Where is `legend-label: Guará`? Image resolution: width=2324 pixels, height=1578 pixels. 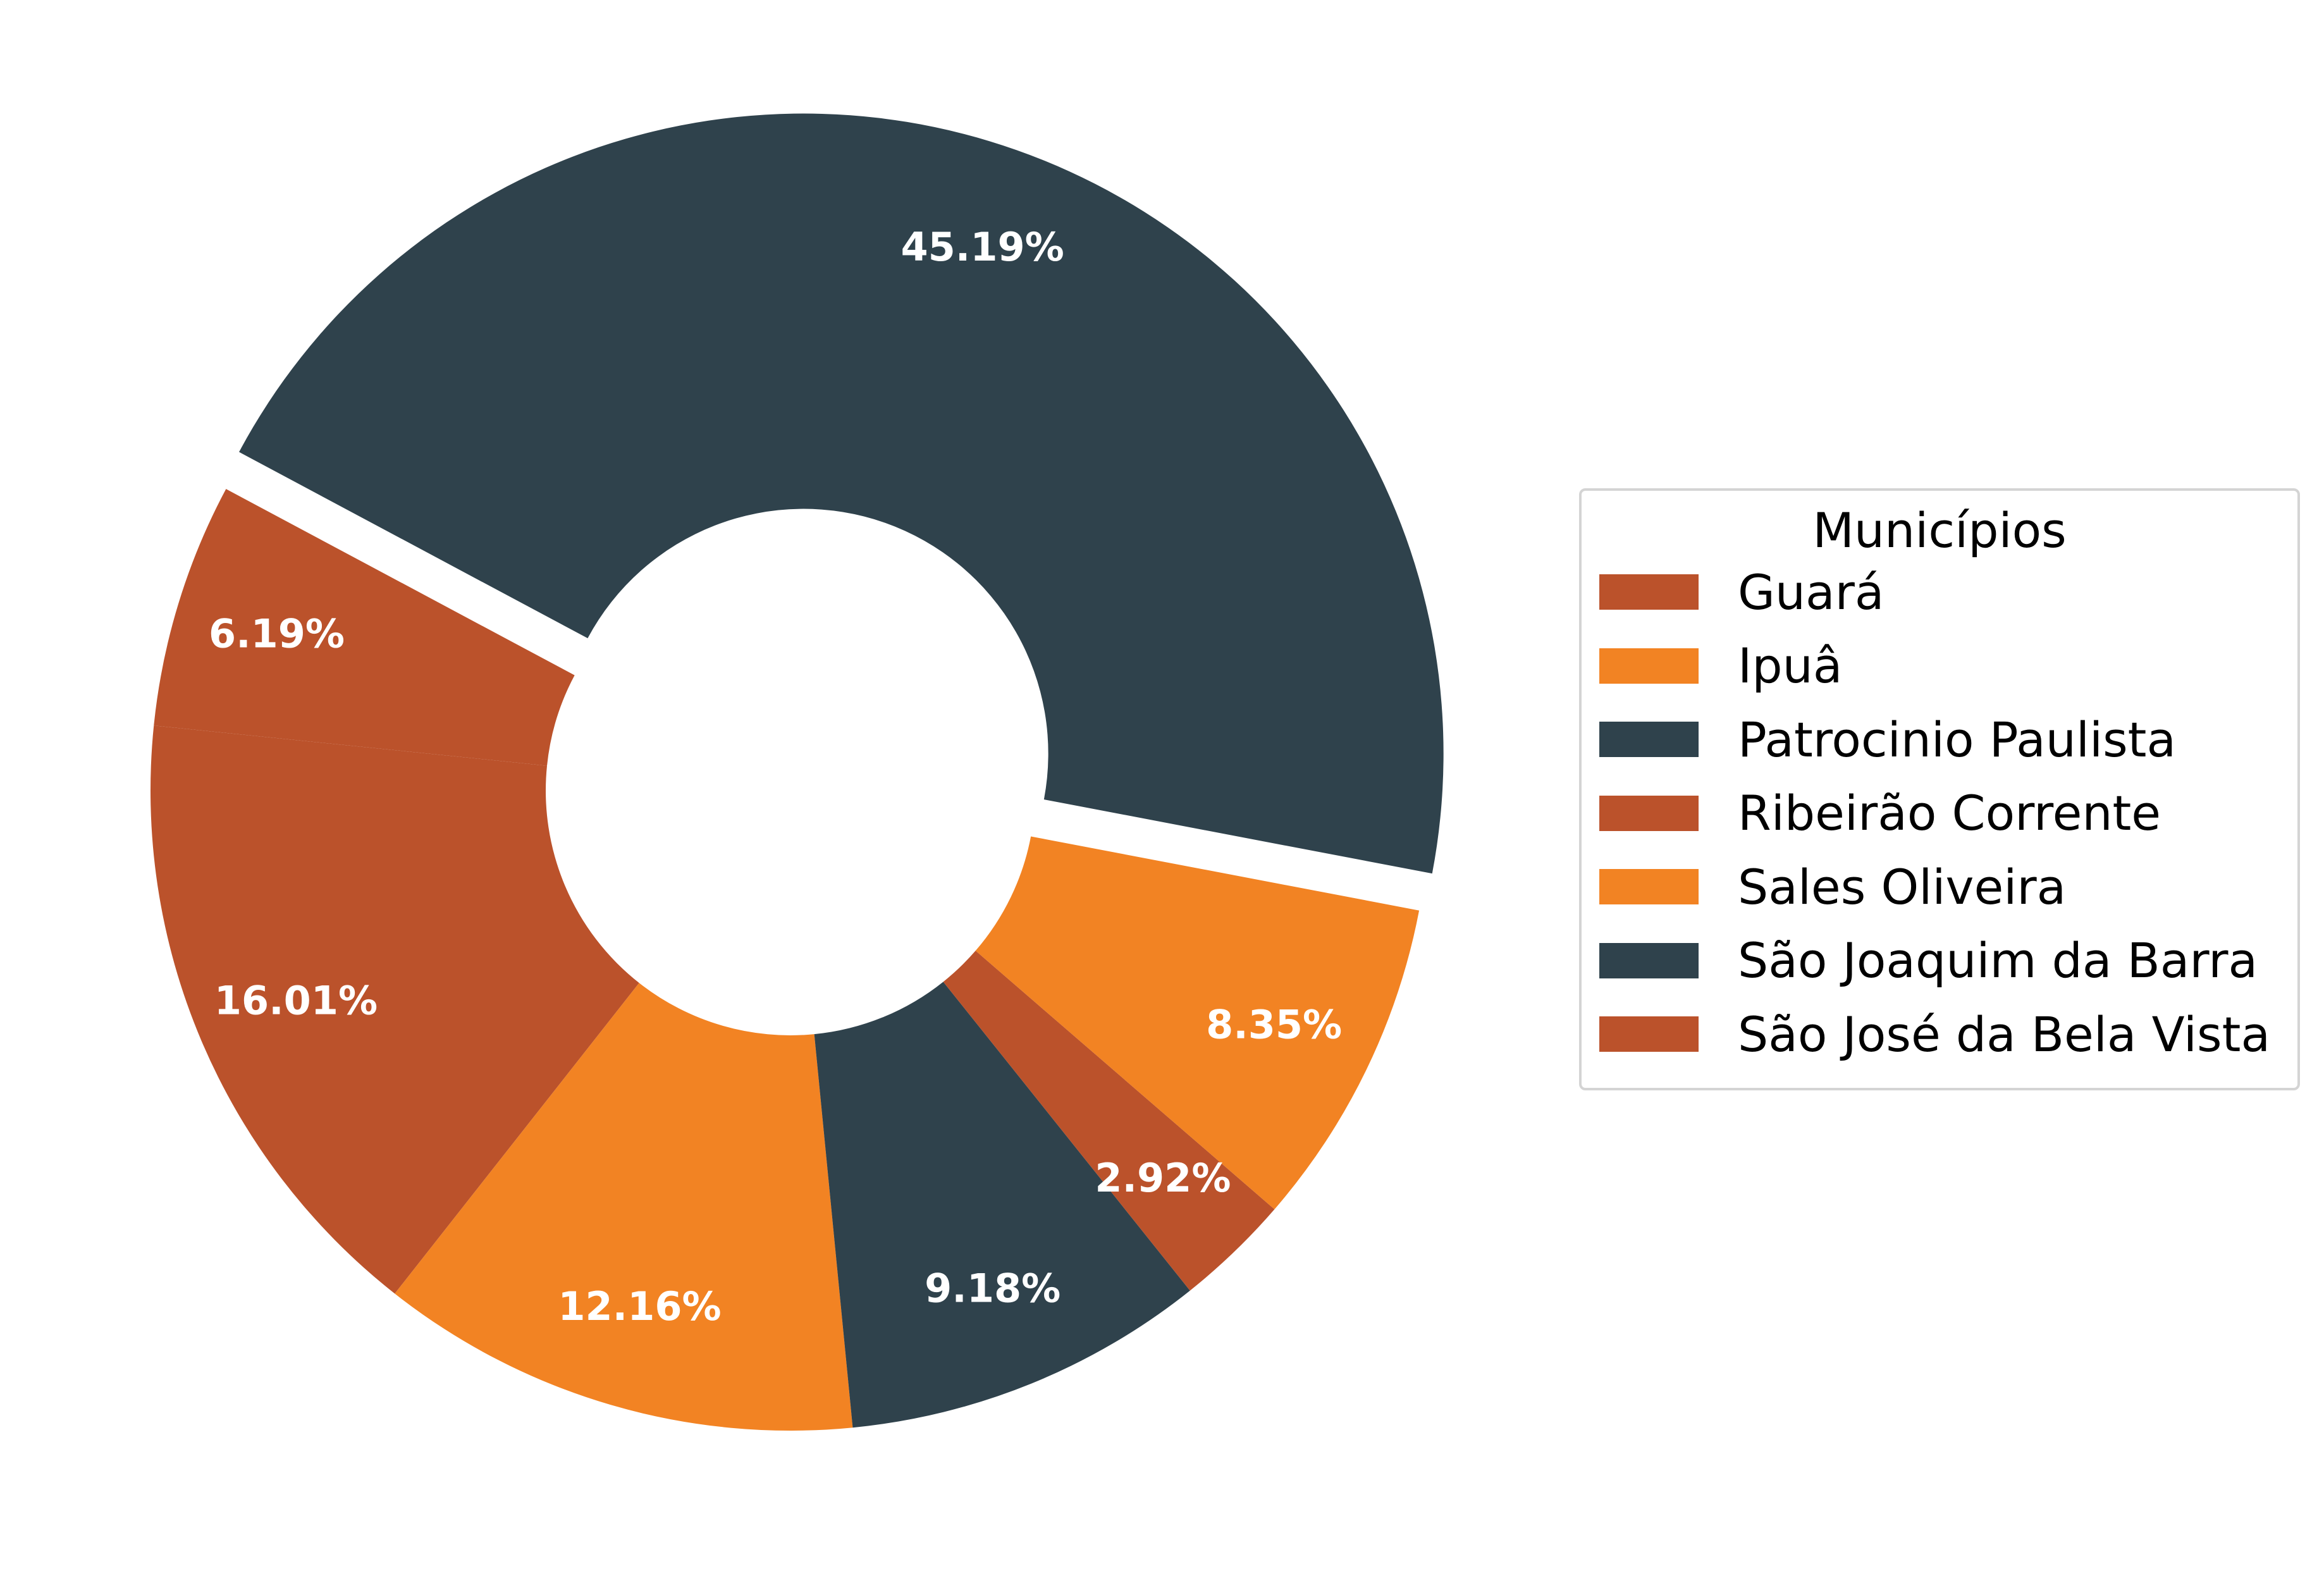
legend-label: Guará is located at coordinates (1811, 592).